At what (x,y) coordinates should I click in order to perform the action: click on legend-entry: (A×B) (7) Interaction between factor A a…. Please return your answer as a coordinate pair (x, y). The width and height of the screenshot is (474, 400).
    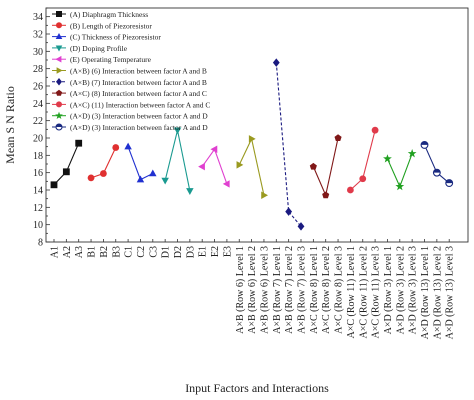
    Looking at the image, I should click on (129, 82).